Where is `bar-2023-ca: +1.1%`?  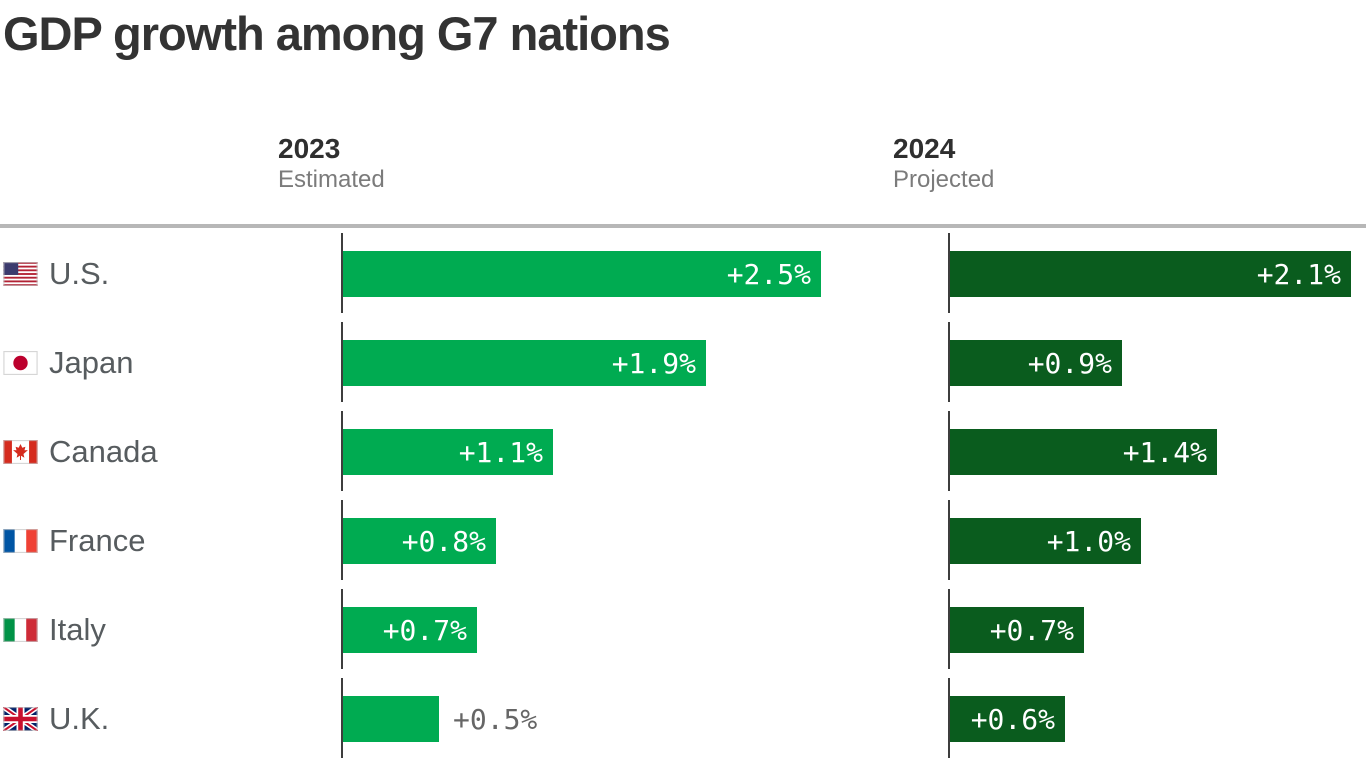 bar-2023-ca: +1.1% is located at coordinates (448, 452).